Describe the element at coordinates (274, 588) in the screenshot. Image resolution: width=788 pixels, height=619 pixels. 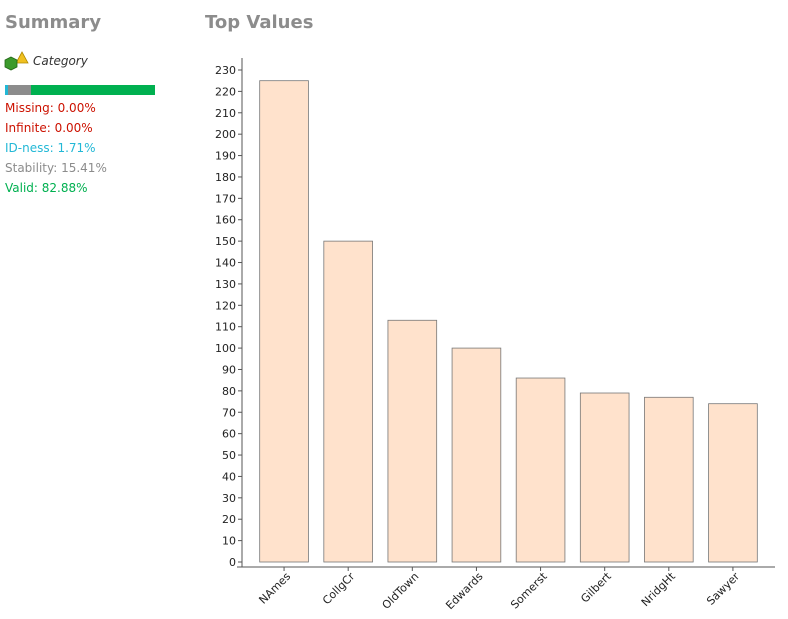
I see `x-tick-label-names: NAmes` at that location.